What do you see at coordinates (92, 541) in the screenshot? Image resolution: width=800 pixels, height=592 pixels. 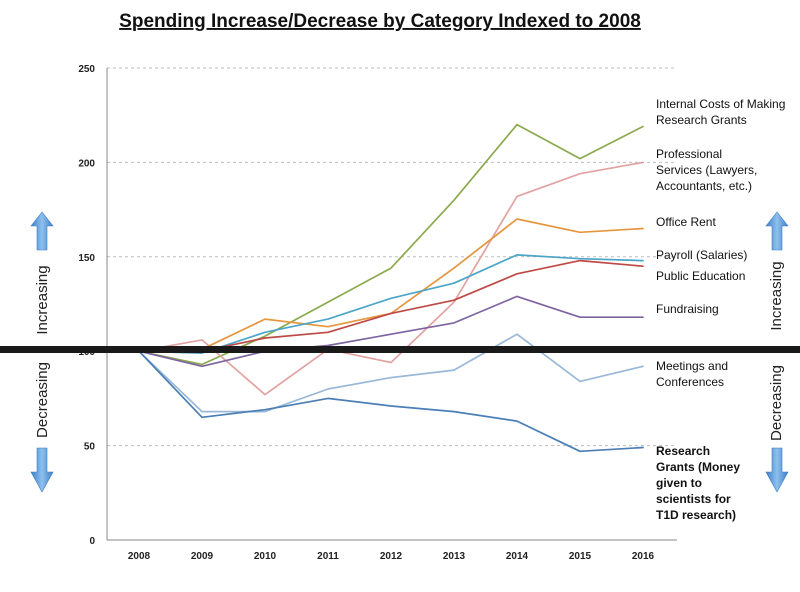 I see `y-tick-label: 0` at bounding box center [92, 541].